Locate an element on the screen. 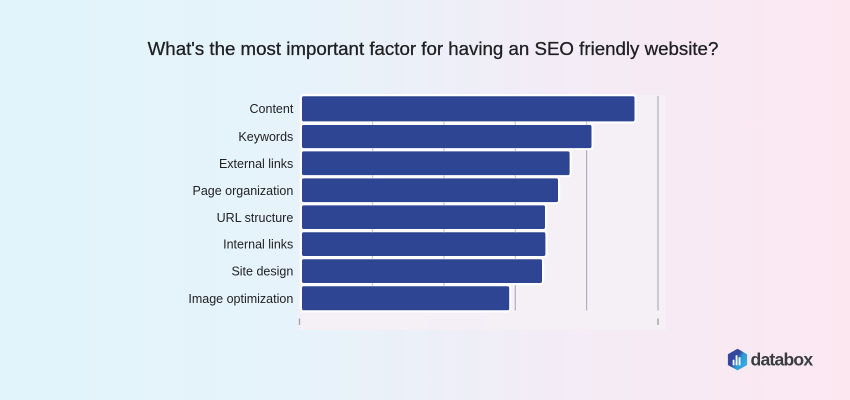 The image size is (850, 400). svg-text: External links is located at coordinates (256, 164).